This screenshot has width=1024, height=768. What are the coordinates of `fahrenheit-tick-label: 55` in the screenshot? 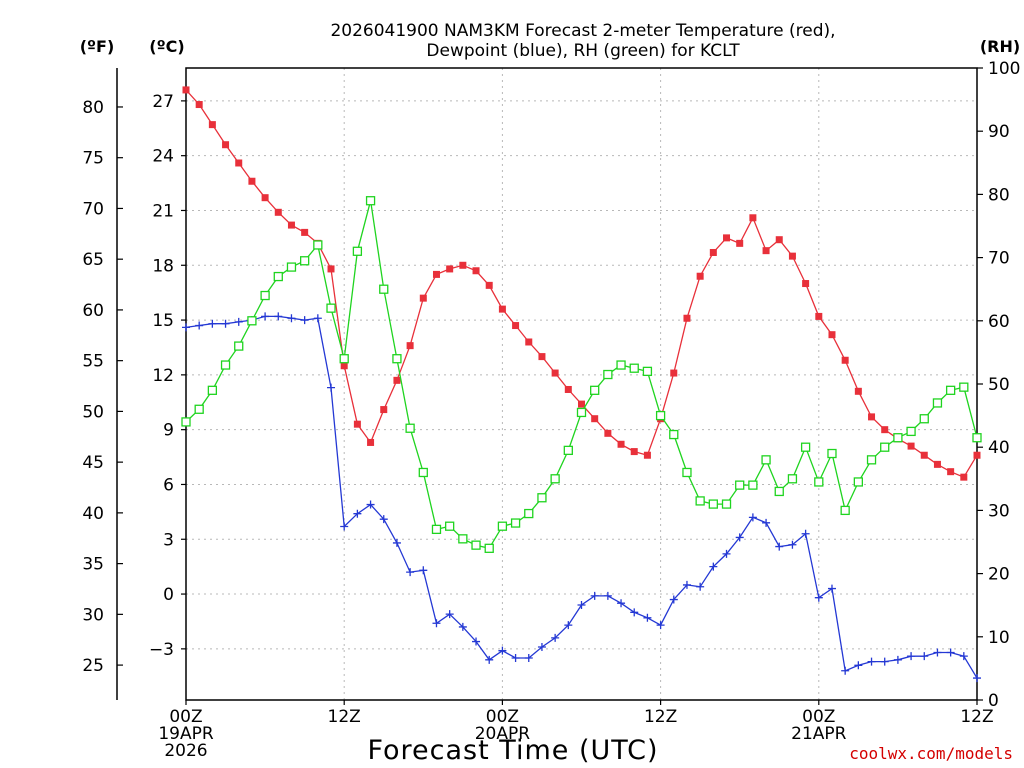 It's located at (93, 362).